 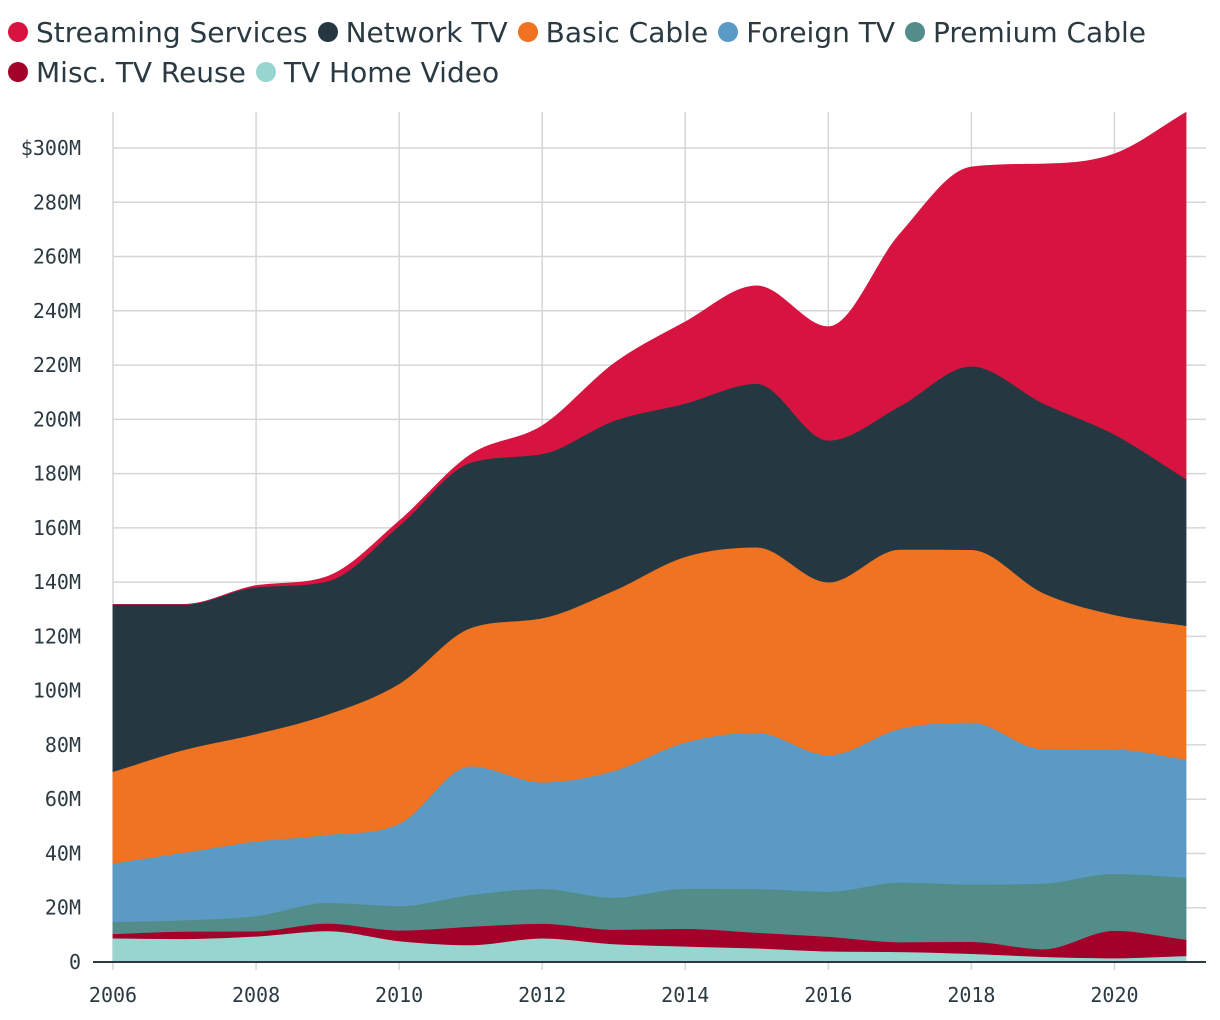 What do you see at coordinates (51, 148) in the screenshot?
I see `y-tick-label: $300M` at bounding box center [51, 148].